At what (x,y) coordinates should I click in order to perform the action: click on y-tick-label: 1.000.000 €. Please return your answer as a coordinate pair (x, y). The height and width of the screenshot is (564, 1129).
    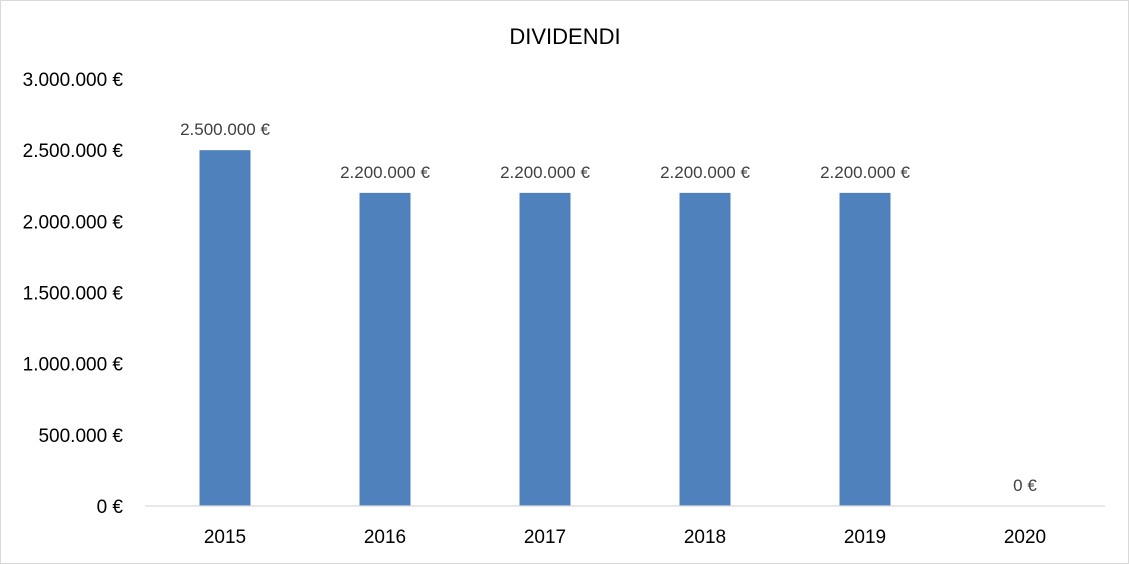
    Looking at the image, I should click on (73, 365).